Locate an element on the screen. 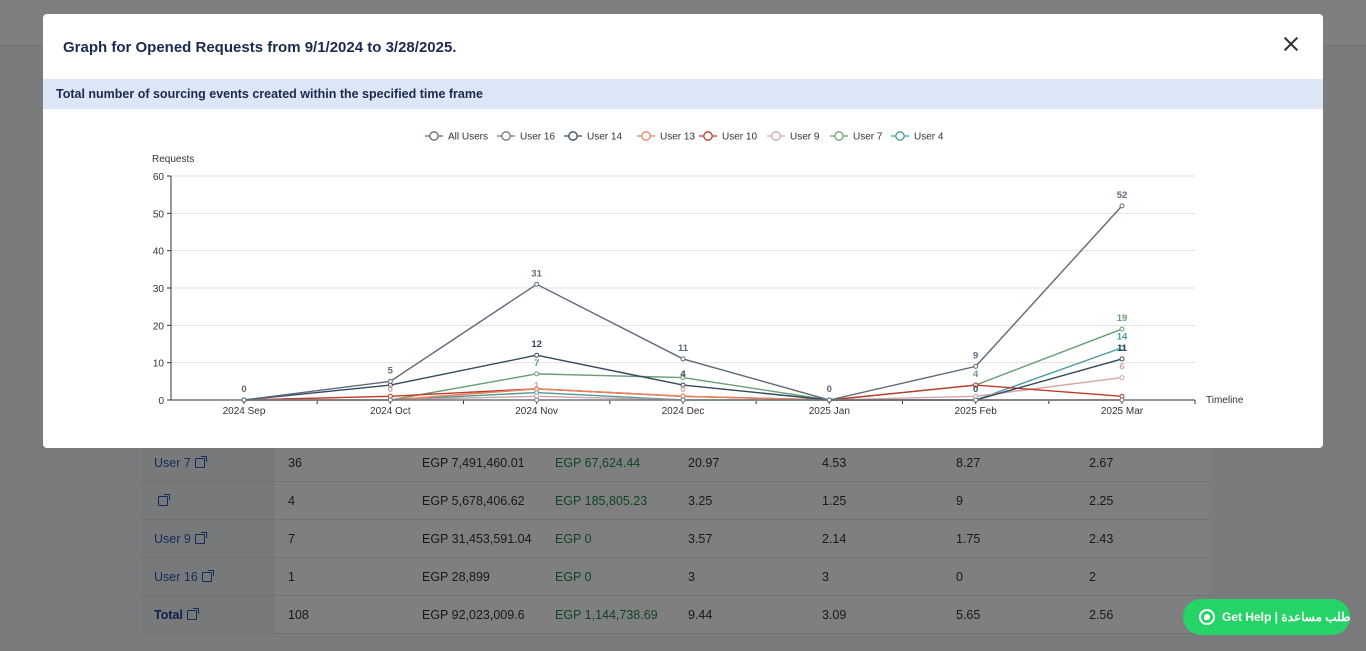  y-tick-label: 40 is located at coordinates (159, 252).